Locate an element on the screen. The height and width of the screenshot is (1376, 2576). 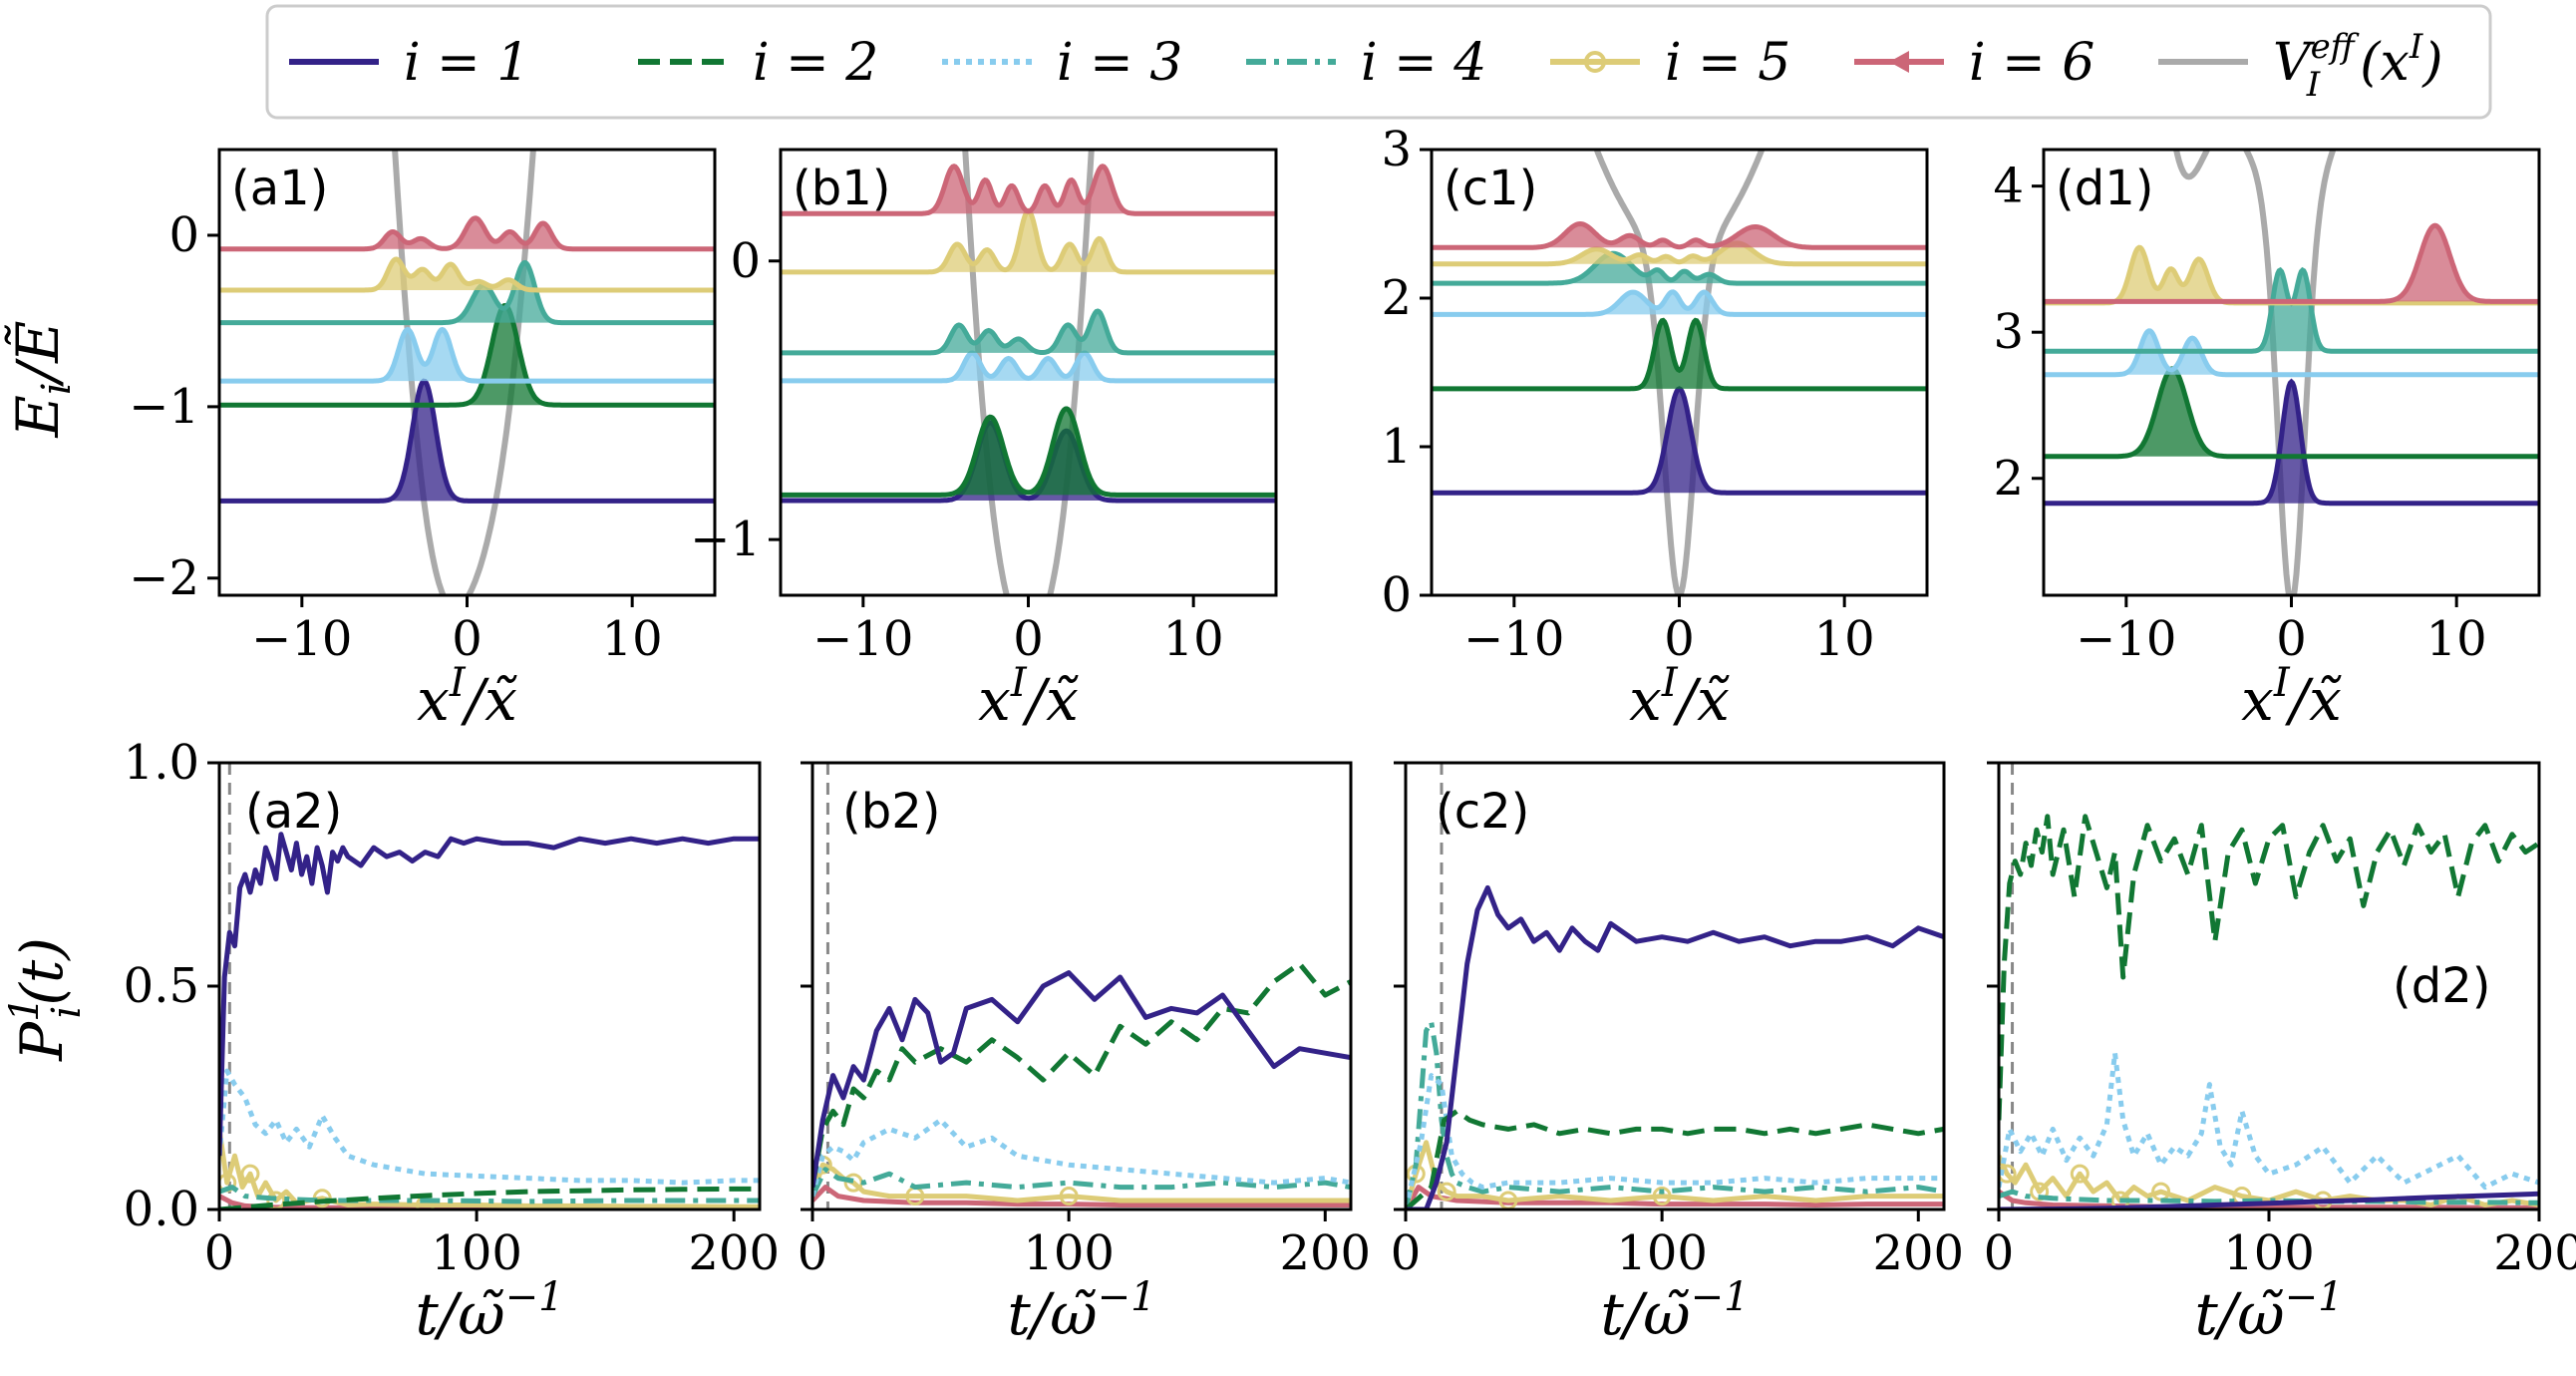
y-tick-label: 1.0 is located at coordinates (161, 763).